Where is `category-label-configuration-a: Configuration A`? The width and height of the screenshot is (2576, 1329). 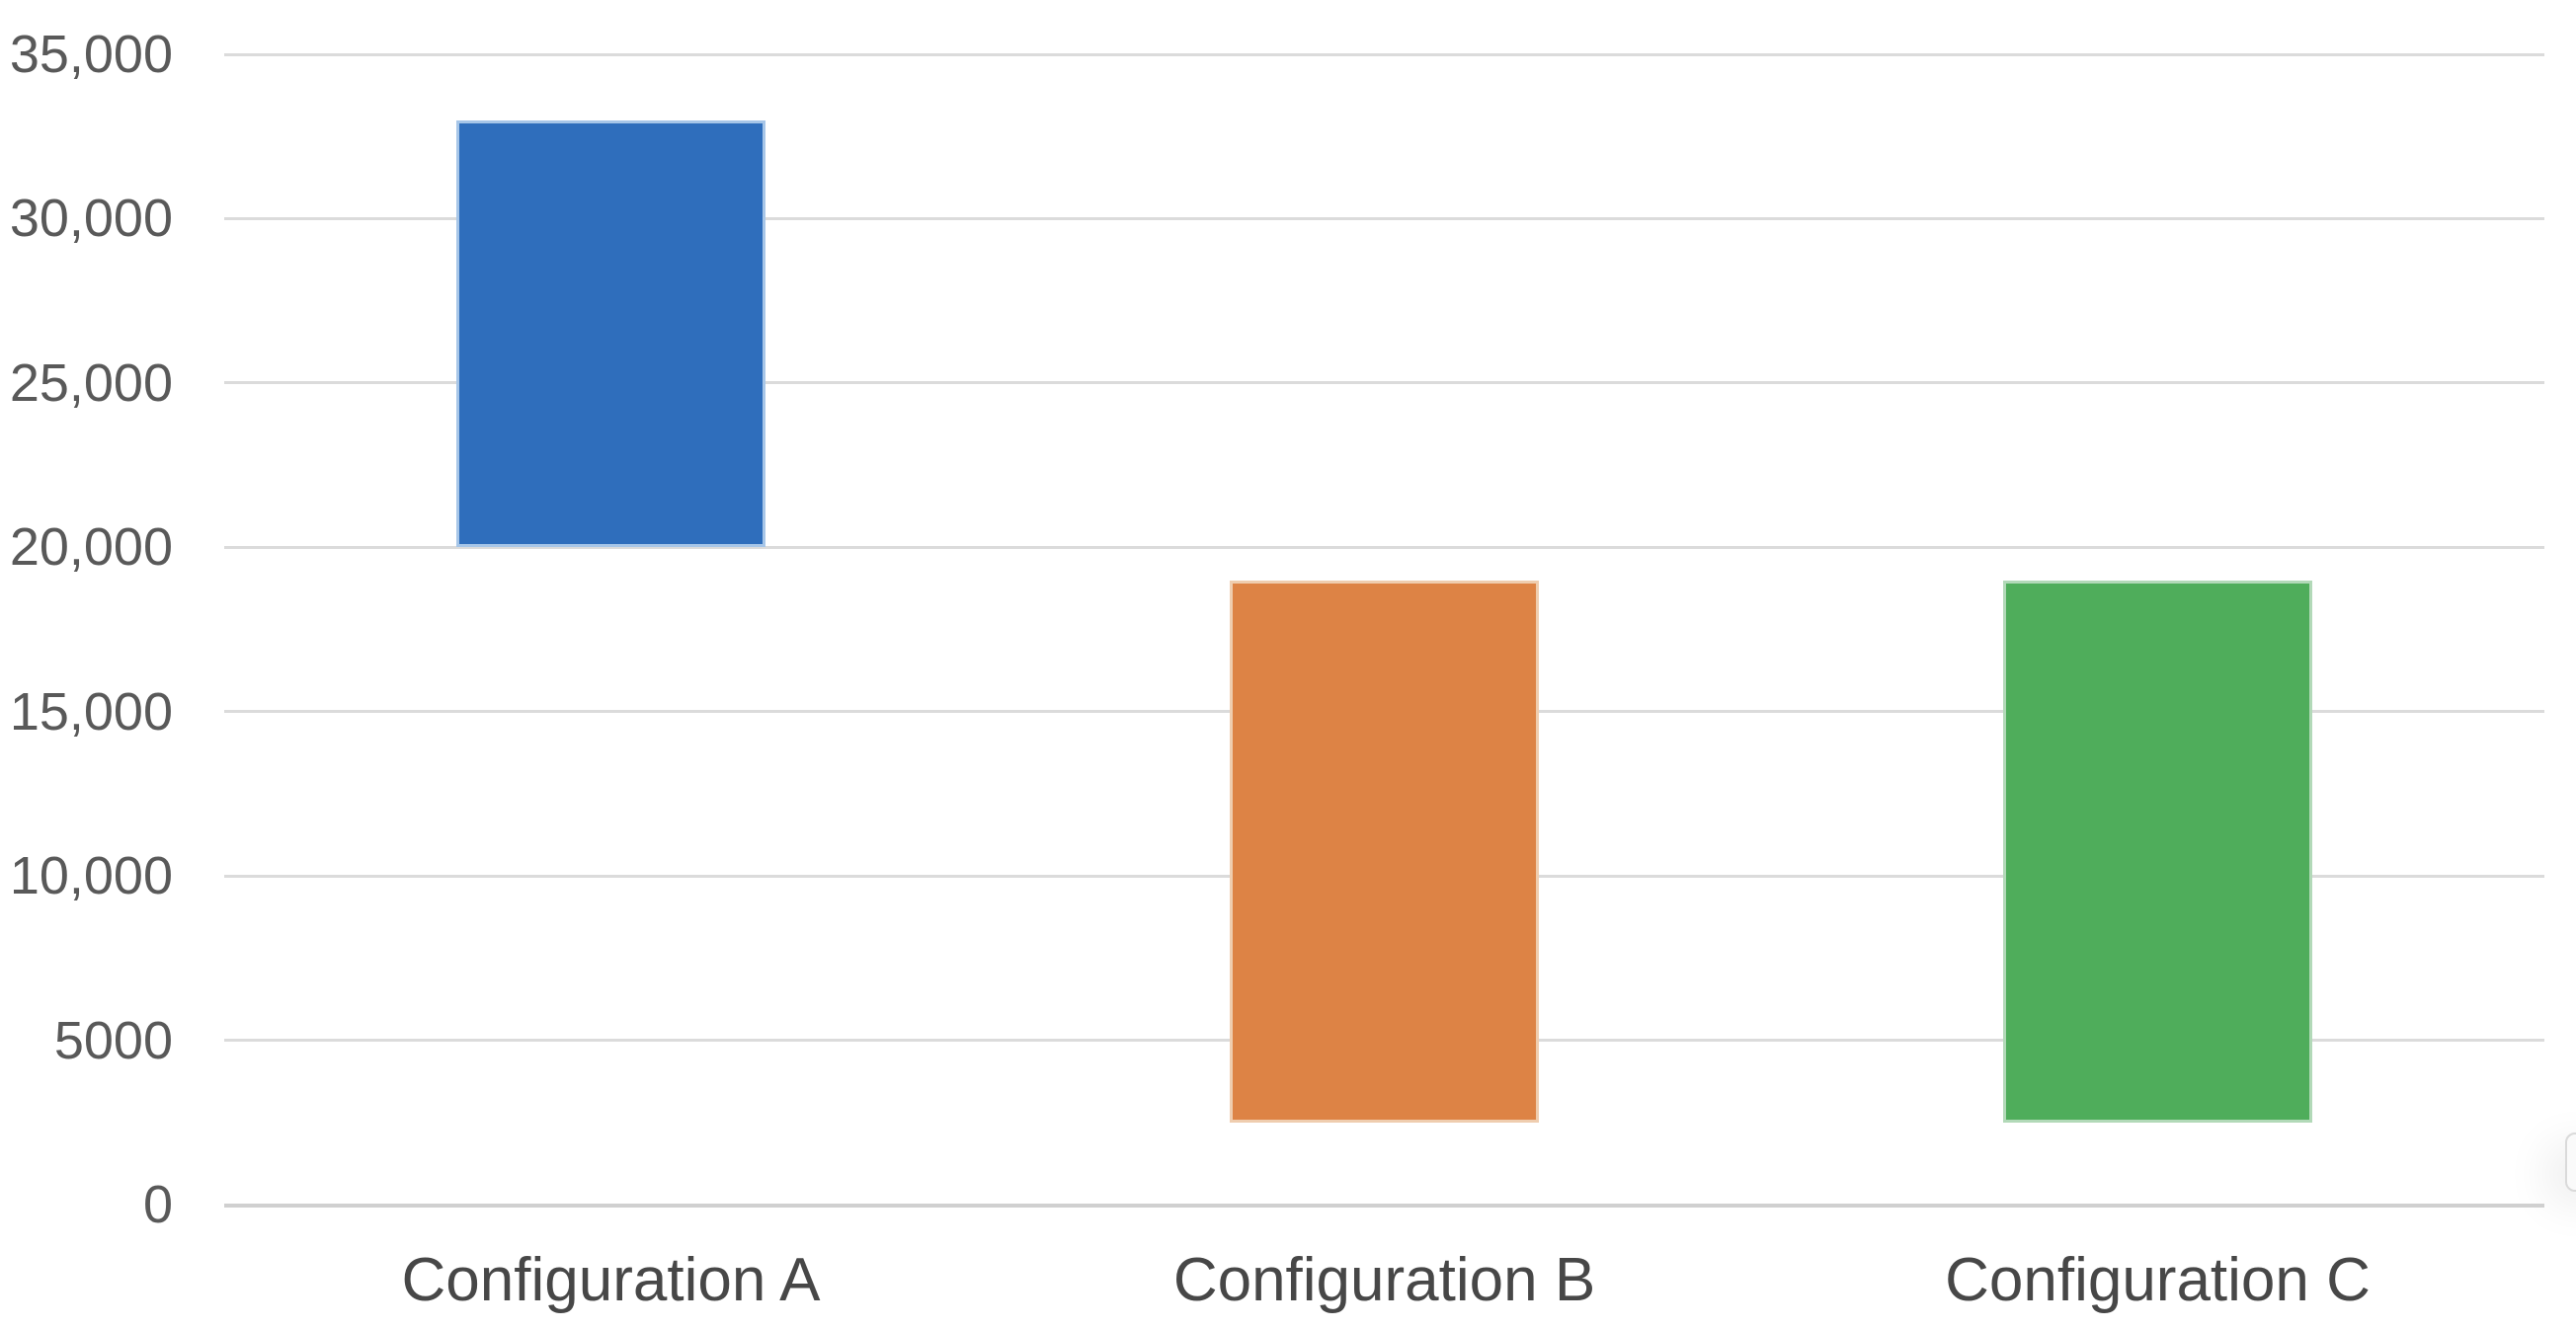 category-label-configuration-a: Configuration A is located at coordinates (611, 1280).